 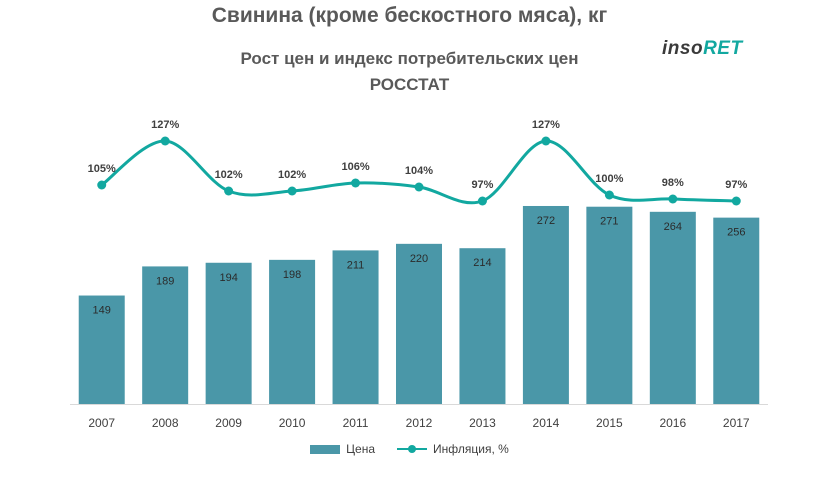 I want to click on legend-item-price: Цена, so click(x=342, y=449).